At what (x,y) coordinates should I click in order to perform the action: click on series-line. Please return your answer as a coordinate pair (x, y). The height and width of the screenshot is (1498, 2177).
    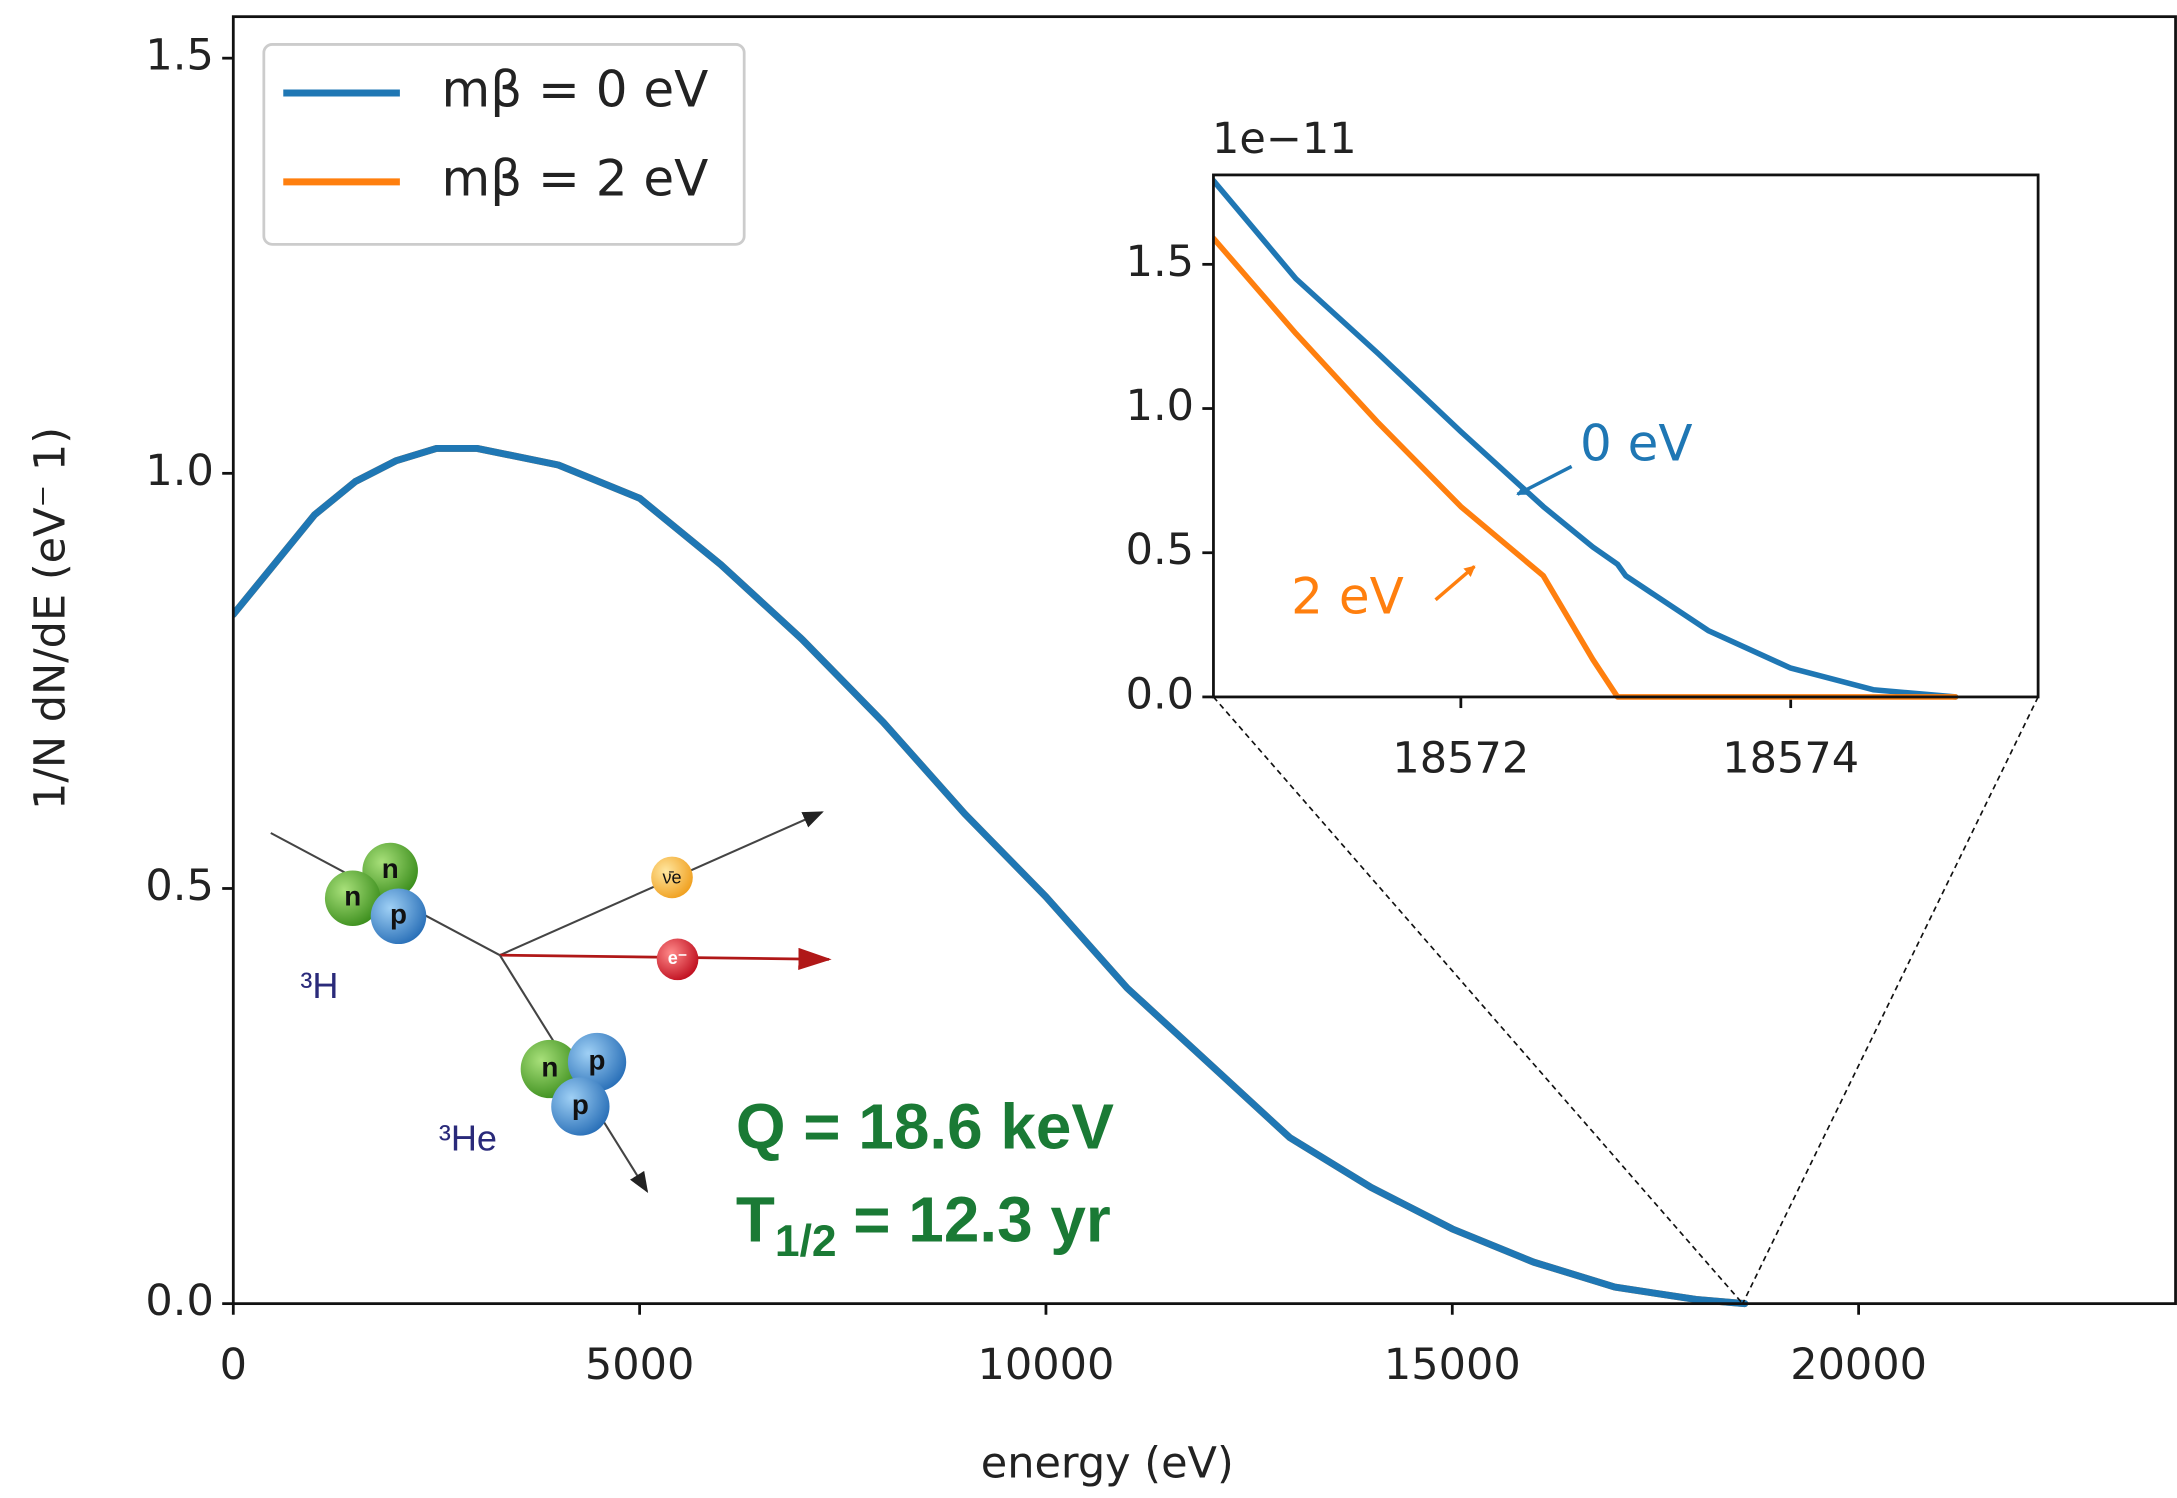
    Looking at the image, I should click on (1586, 438).